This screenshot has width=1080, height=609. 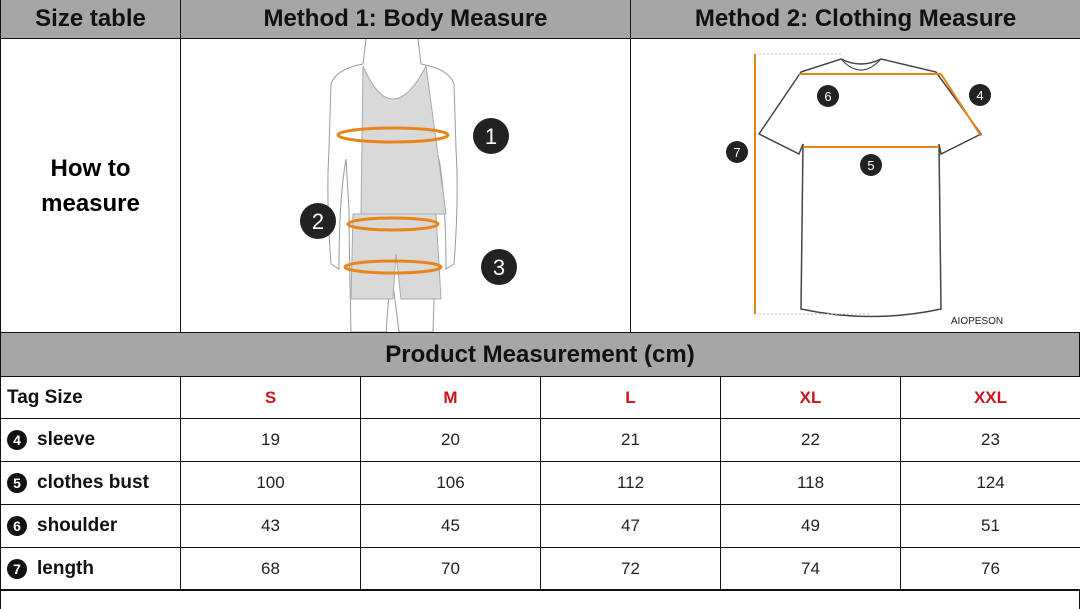 What do you see at coordinates (810, 397) in the screenshot?
I see `size-header-xl: XL` at bounding box center [810, 397].